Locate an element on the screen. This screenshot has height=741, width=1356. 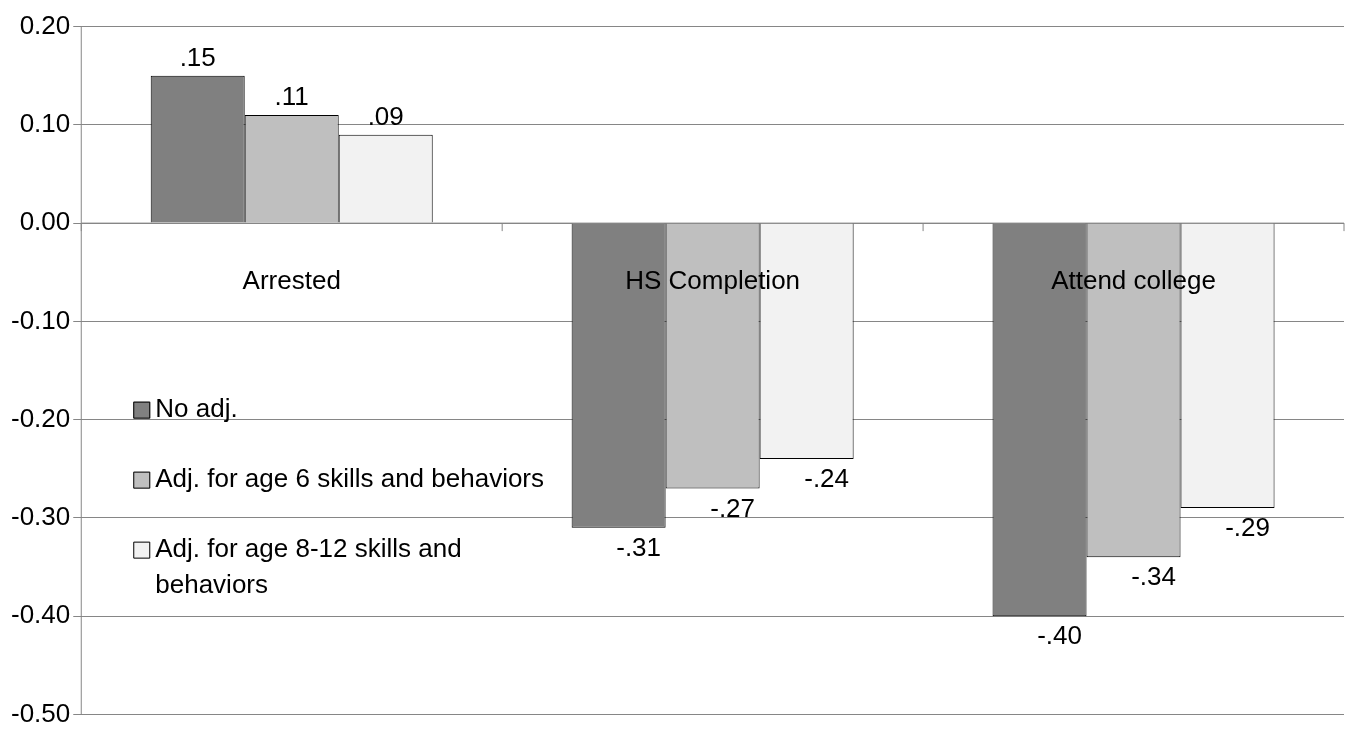
y-tick-label: -0.40 is located at coordinates (41, 614).